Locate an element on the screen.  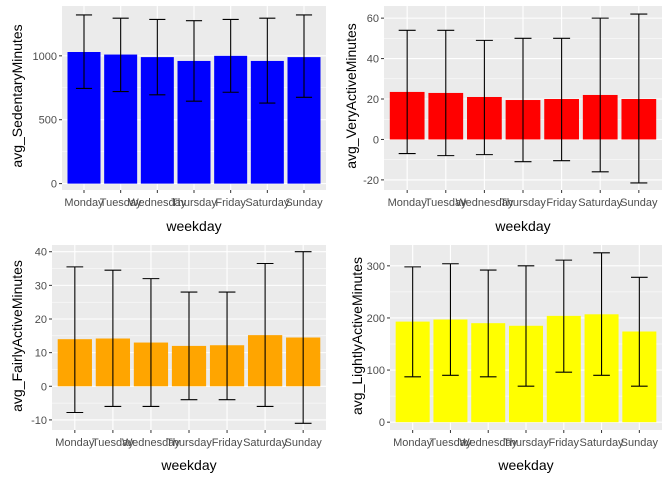
y-tick-label: -20 is located at coordinates (371, 181).